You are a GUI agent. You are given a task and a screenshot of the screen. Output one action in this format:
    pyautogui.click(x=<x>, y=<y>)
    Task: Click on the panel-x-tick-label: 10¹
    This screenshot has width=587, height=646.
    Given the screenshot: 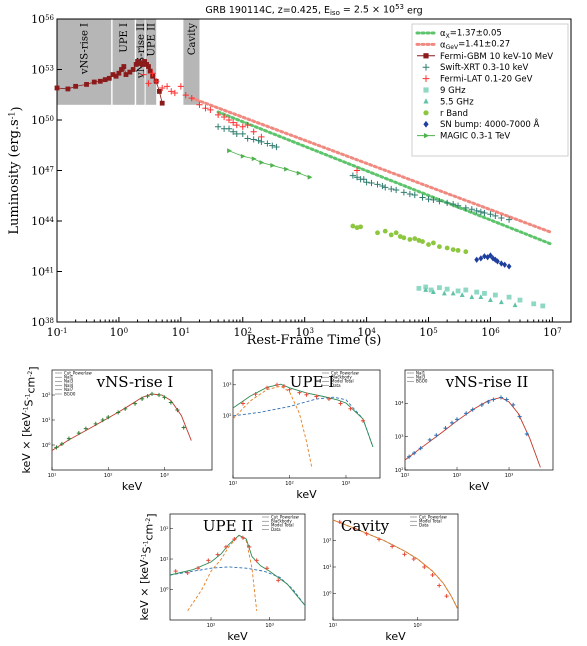 What is the action you would take?
    pyautogui.click(x=405, y=475)
    